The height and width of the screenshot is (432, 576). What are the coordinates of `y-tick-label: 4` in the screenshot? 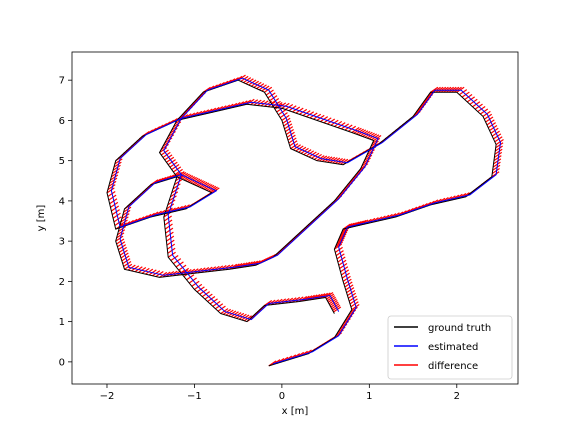 It's located at (62, 201).